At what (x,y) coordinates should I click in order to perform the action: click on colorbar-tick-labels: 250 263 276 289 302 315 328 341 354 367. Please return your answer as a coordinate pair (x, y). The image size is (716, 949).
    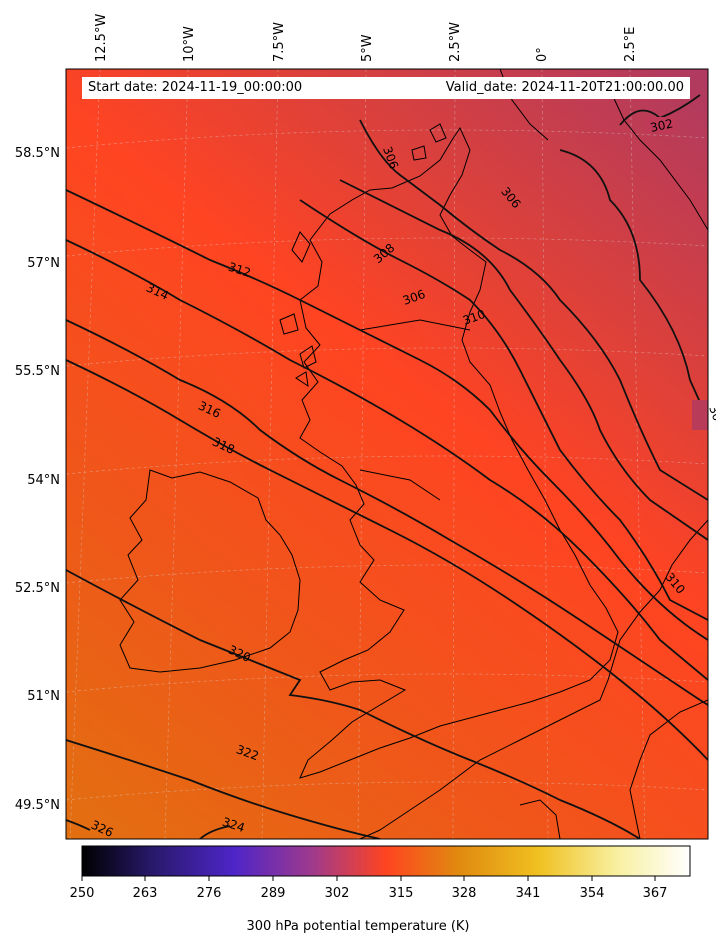
    Looking at the image, I should click on (369, 893).